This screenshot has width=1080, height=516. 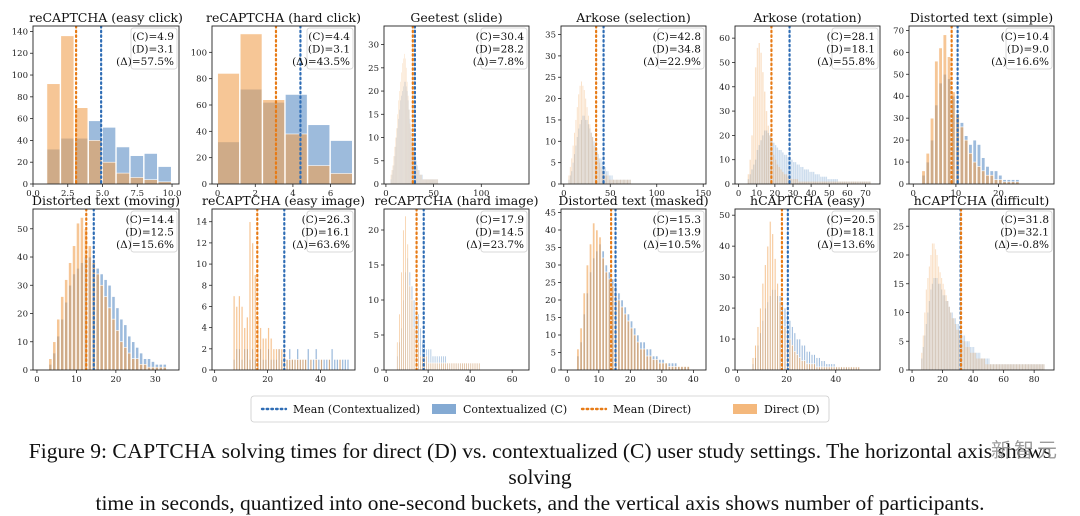 What do you see at coordinates (610, 194) in the screenshot?
I see `x-tick-label: 50` at bounding box center [610, 194].